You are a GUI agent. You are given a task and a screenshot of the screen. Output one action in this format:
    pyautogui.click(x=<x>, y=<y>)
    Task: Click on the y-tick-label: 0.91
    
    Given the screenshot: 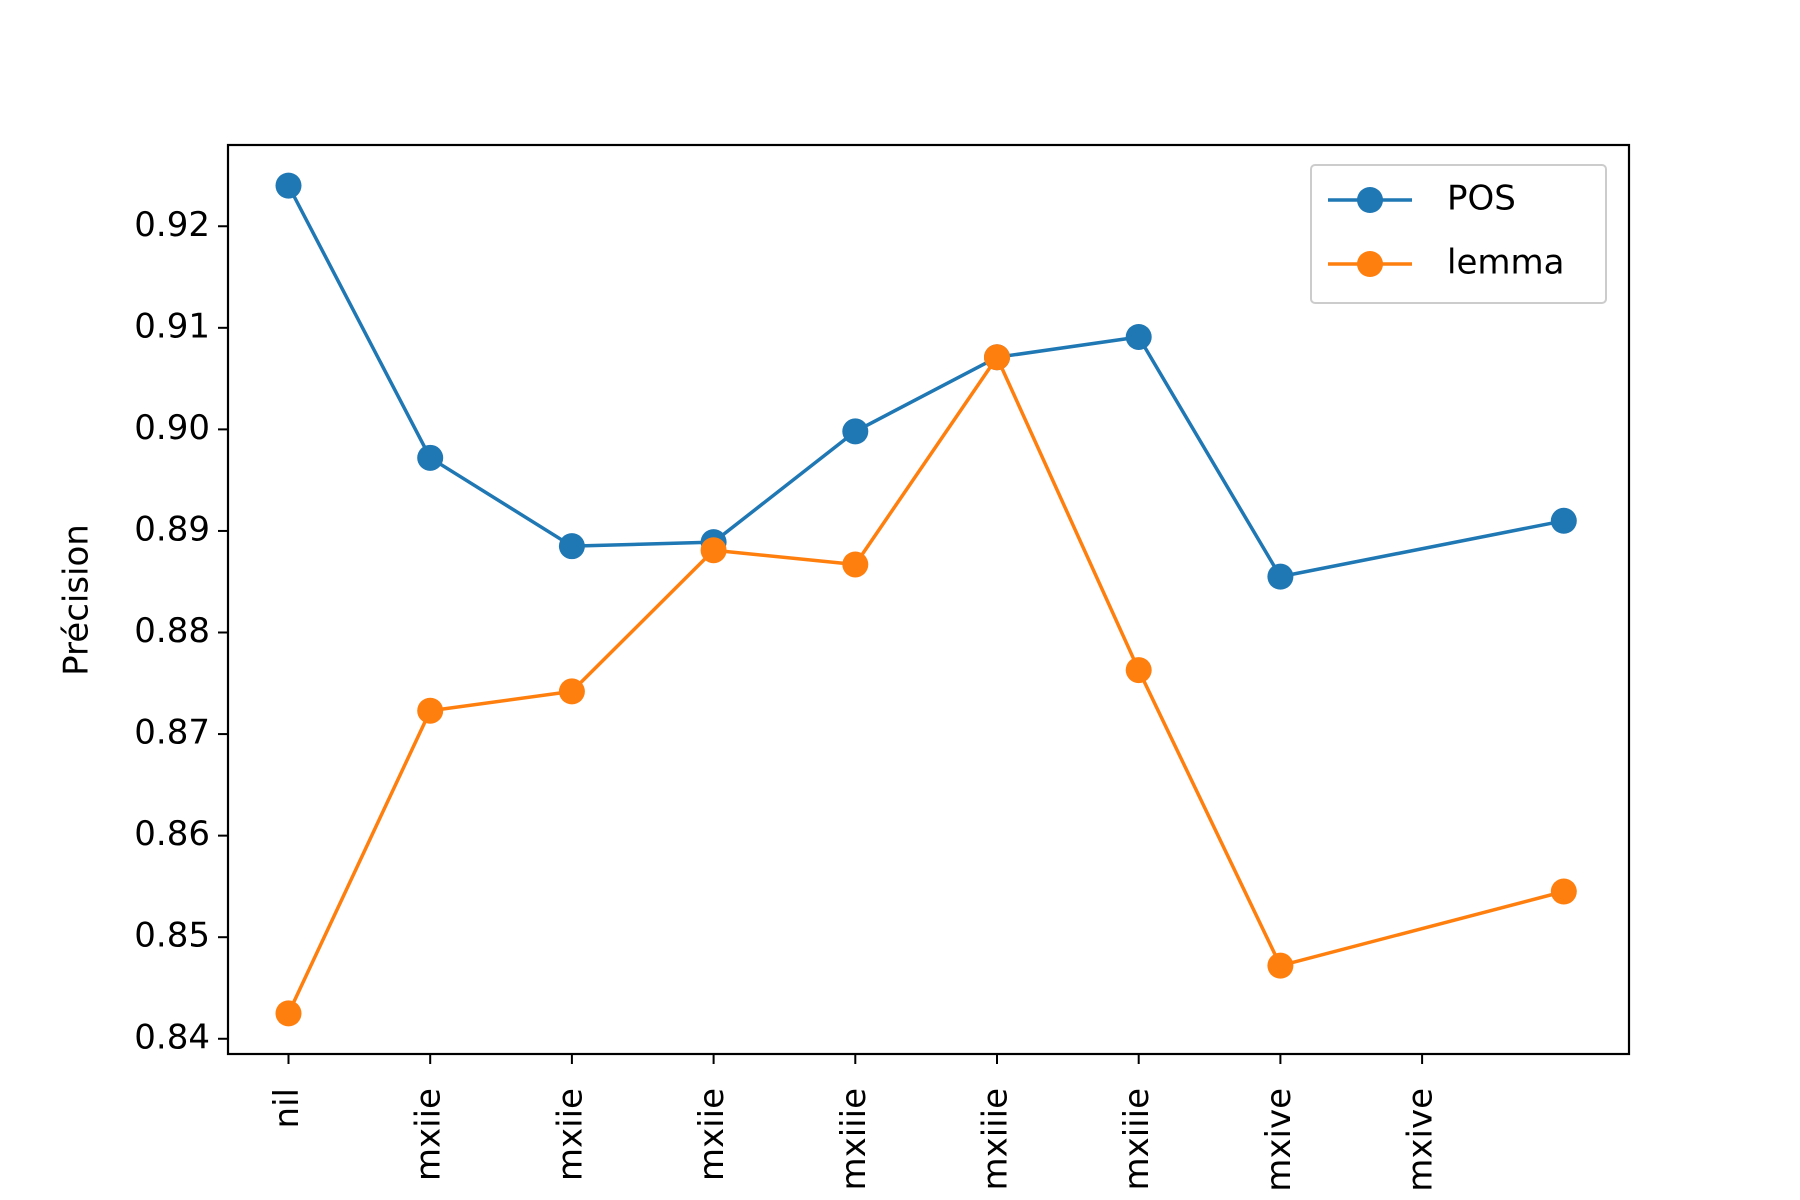 What is the action you would take?
    pyautogui.click(x=172, y=326)
    